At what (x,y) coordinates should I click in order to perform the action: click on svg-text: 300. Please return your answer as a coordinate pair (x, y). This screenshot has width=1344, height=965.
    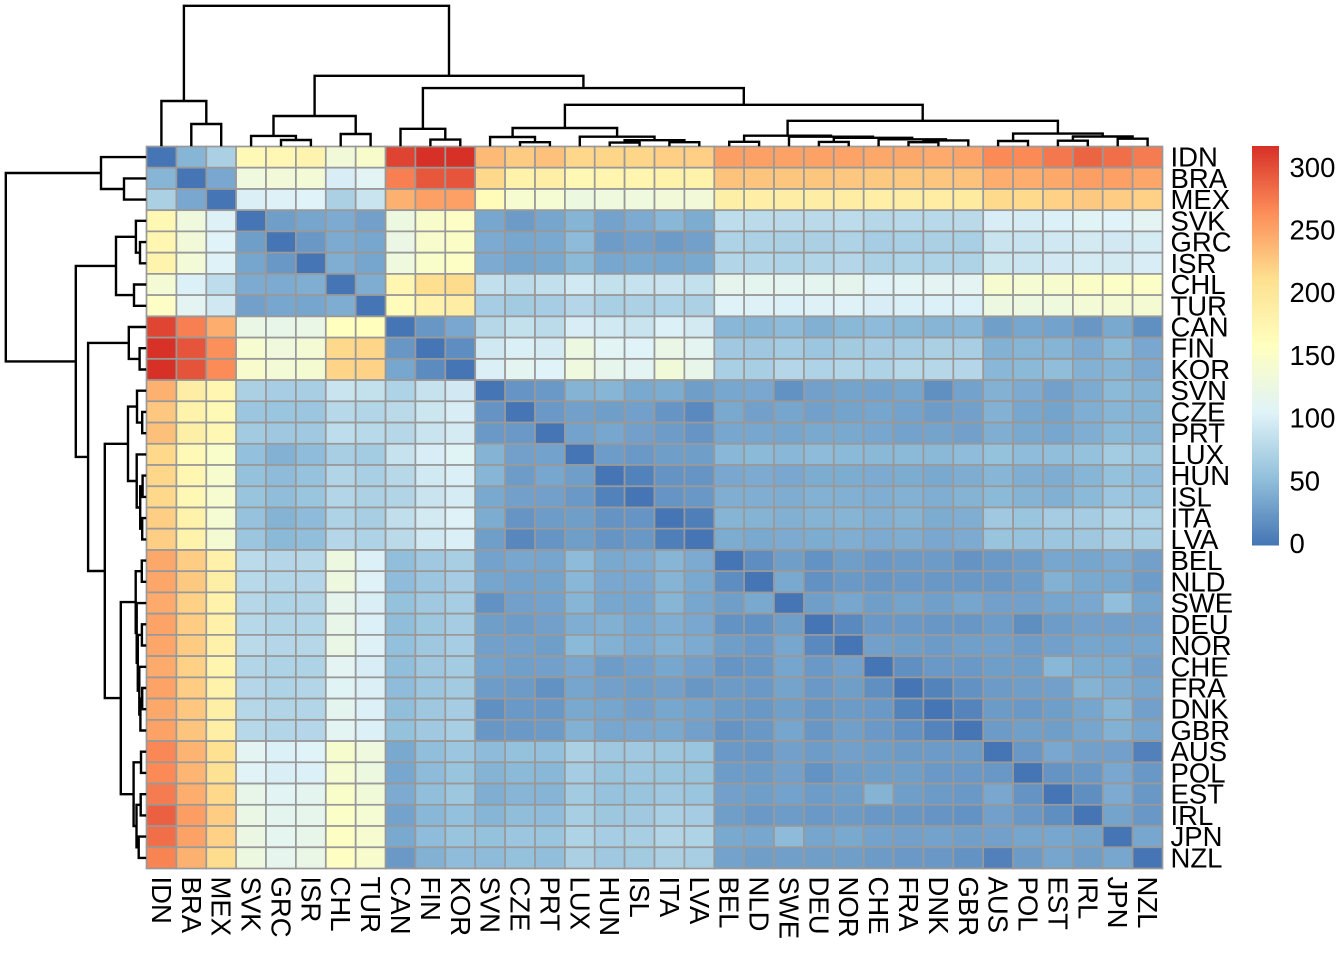
    Looking at the image, I should click on (1313, 167).